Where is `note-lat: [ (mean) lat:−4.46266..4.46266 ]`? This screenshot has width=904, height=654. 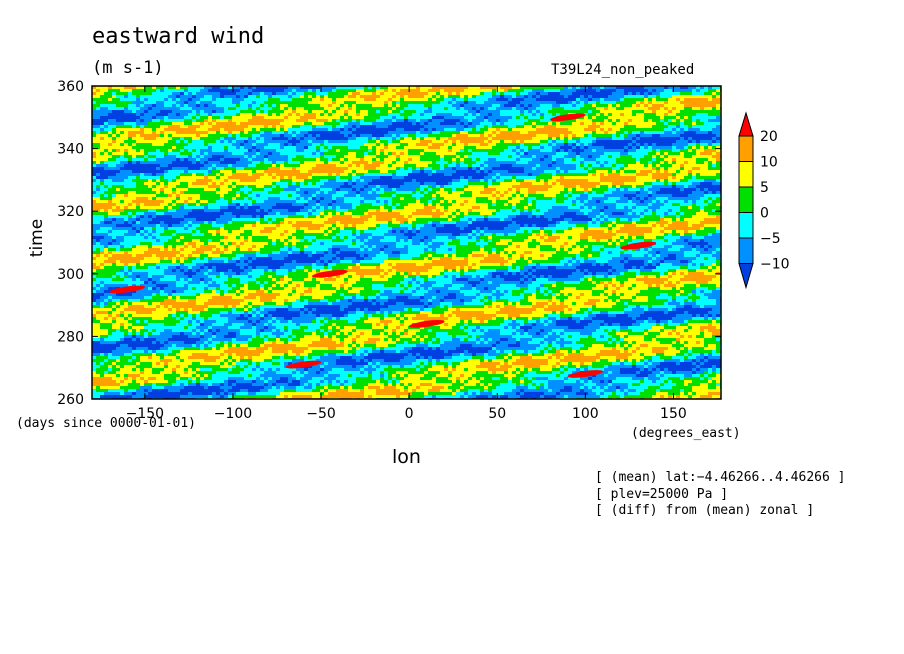 note-lat: [ (mean) lat:−4.46266..4.46266 ] is located at coordinates (720, 477).